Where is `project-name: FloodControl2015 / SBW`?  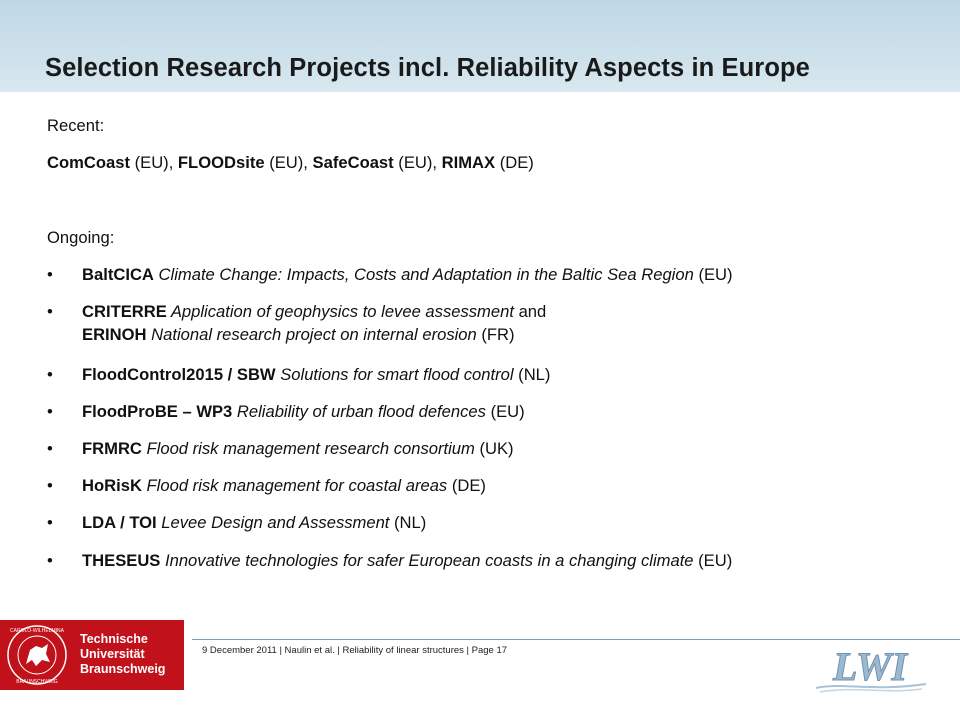 project-name: FloodControl2015 / SBW is located at coordinates (179, 374).